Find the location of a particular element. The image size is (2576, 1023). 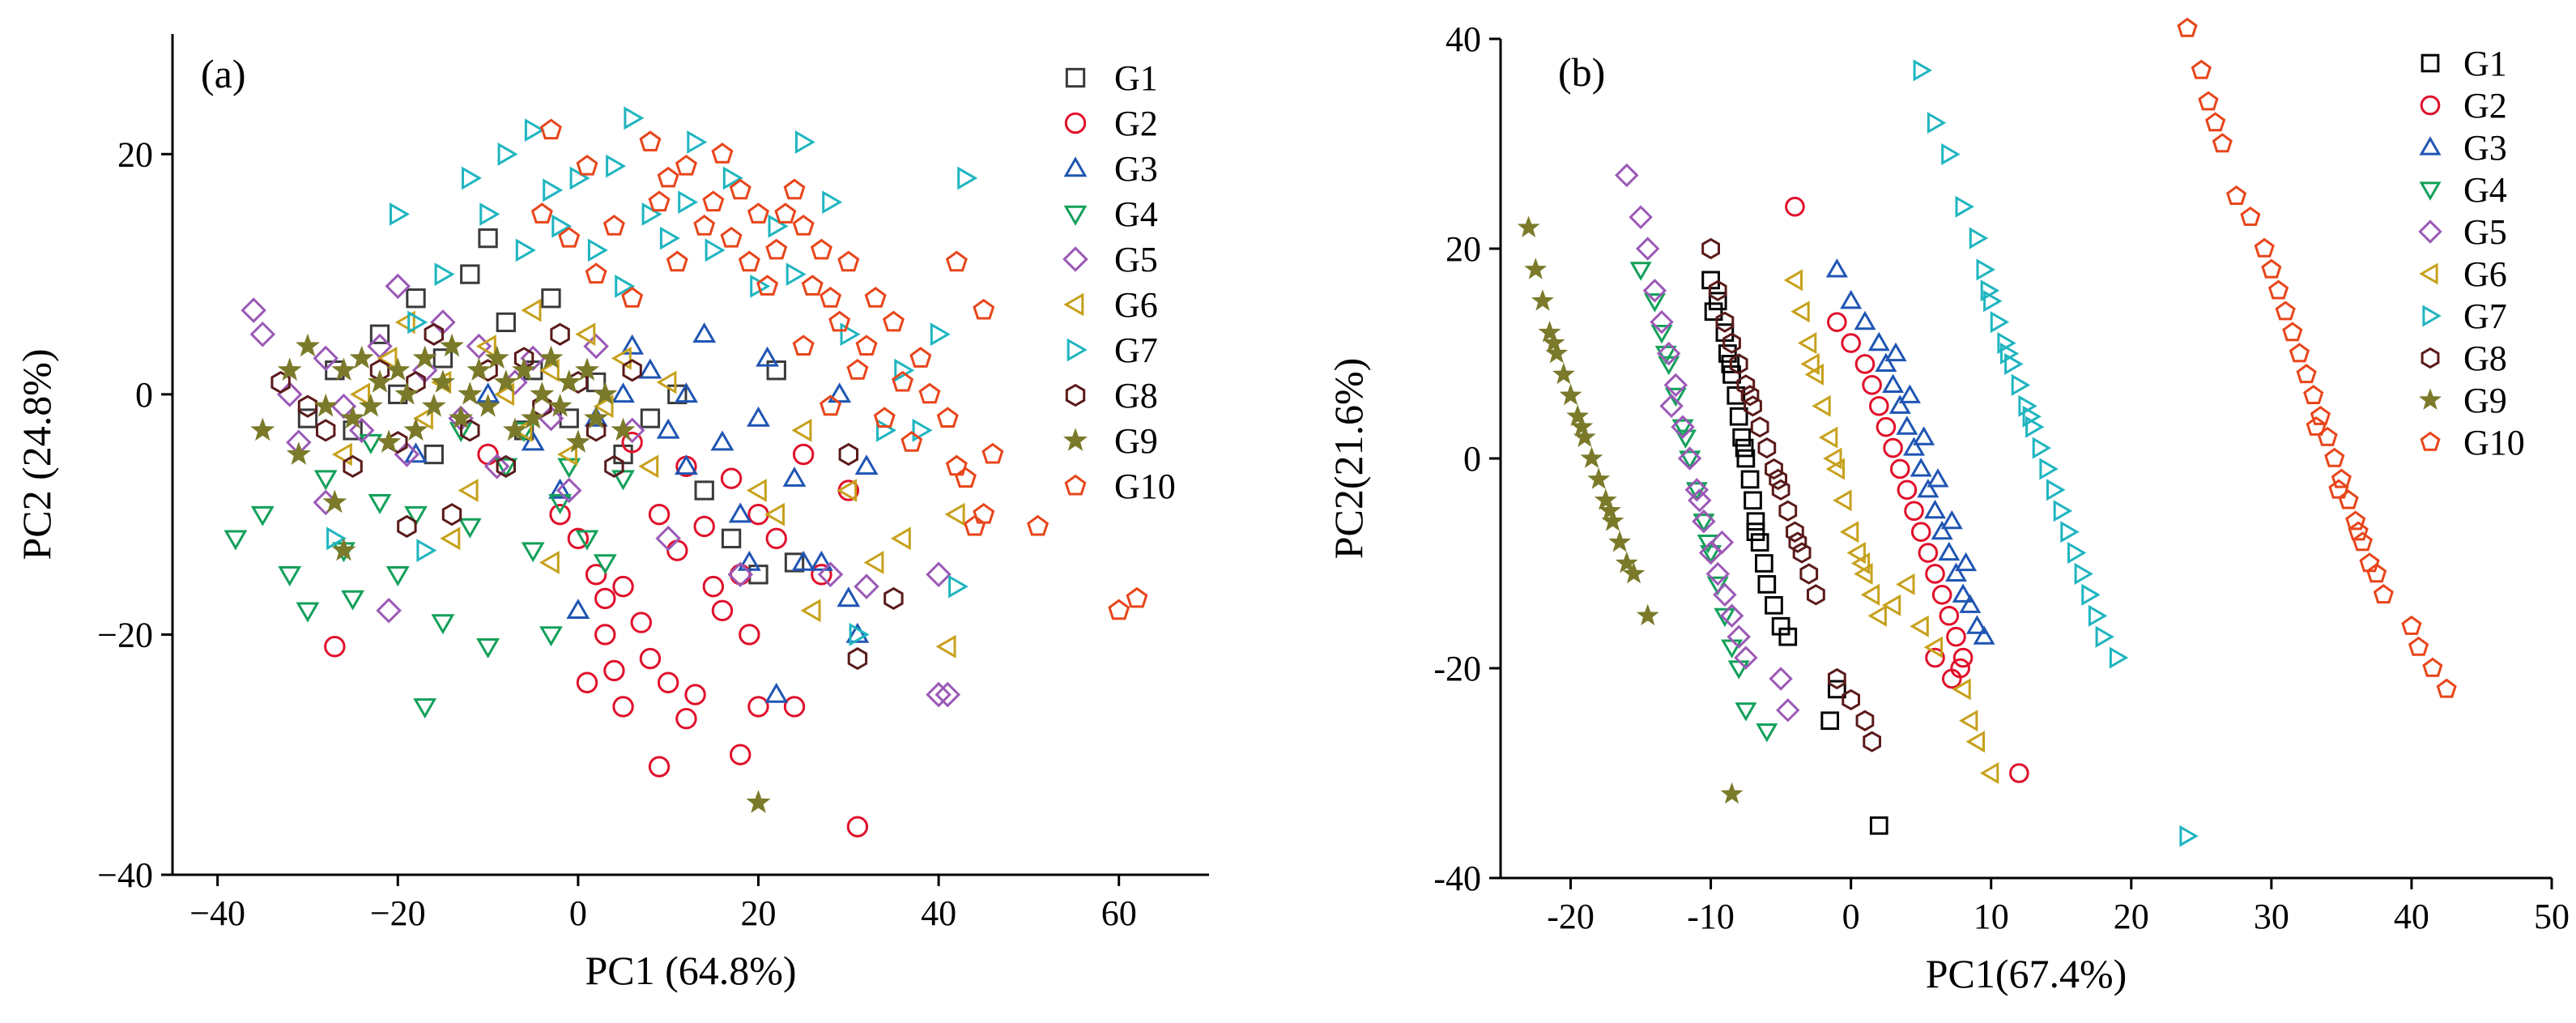

legend-marker-g2 is located at coordinates (2430, 105).